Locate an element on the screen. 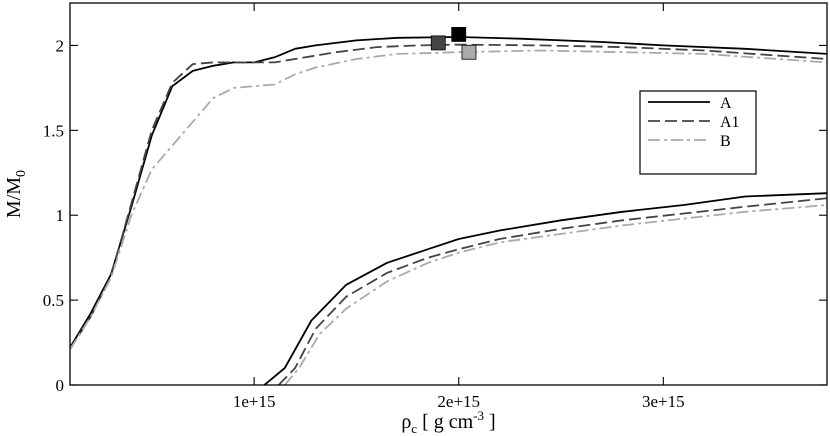  legend-items: A A1 B is located at coordinates (694, 122).